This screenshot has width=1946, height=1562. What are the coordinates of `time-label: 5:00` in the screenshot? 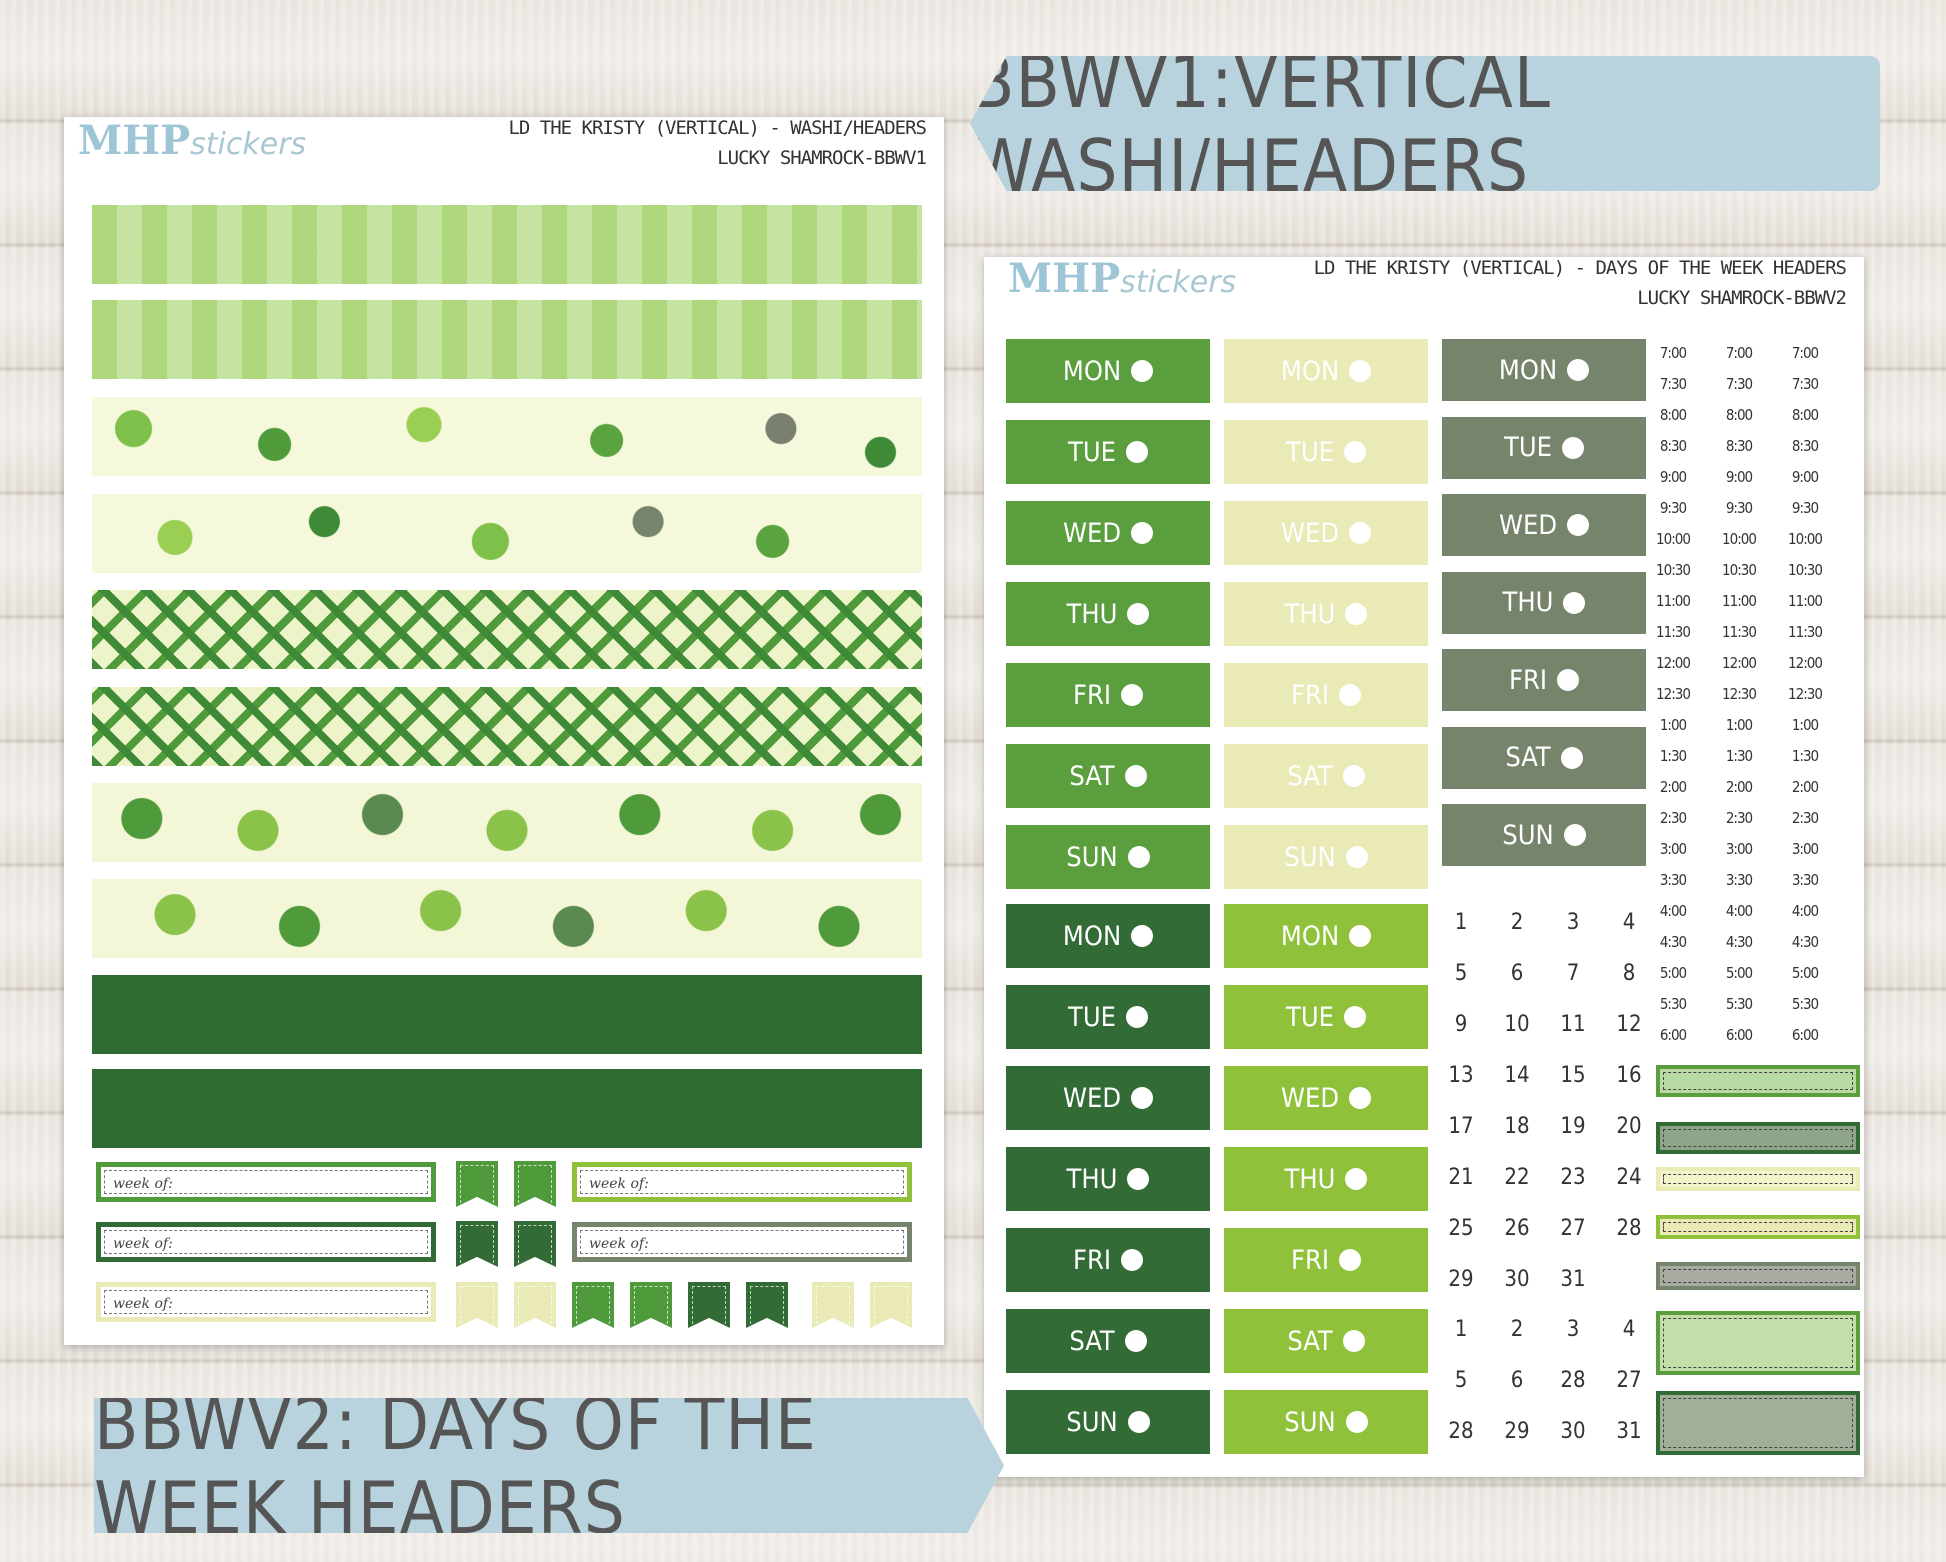 It's located at (1739, 973).